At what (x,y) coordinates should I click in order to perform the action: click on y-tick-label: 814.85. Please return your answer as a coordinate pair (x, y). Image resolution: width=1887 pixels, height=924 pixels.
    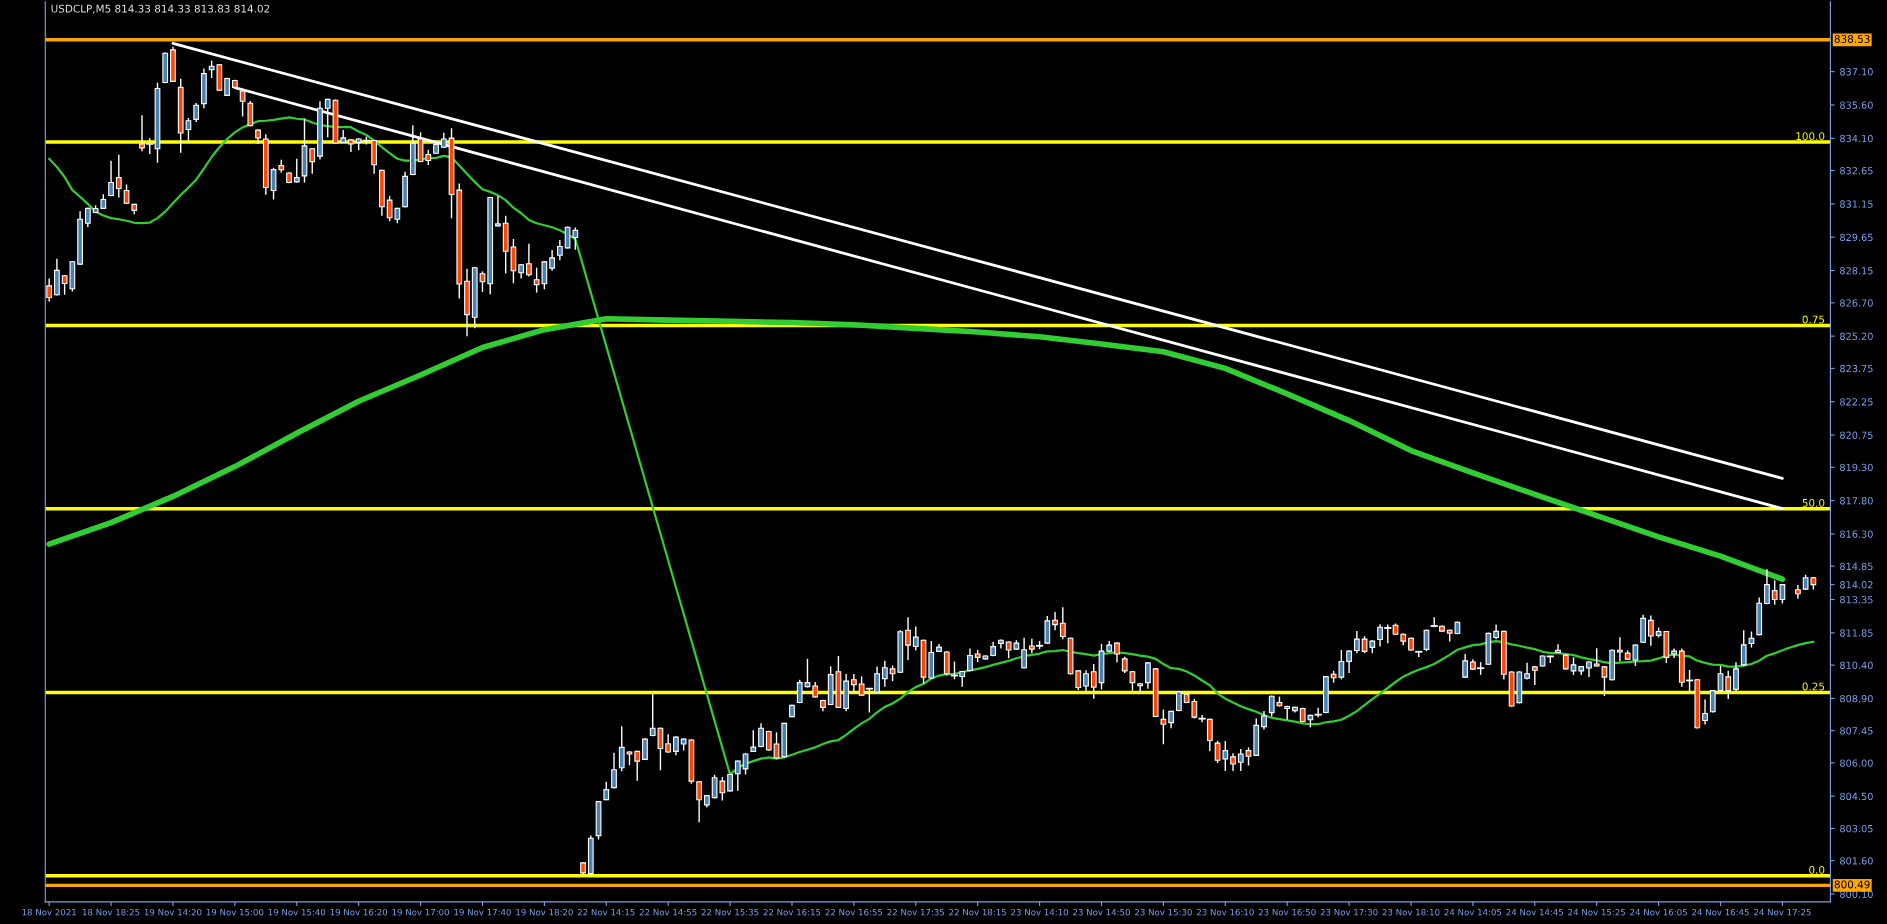
    Looking at the image, I should click on (1856, 566).